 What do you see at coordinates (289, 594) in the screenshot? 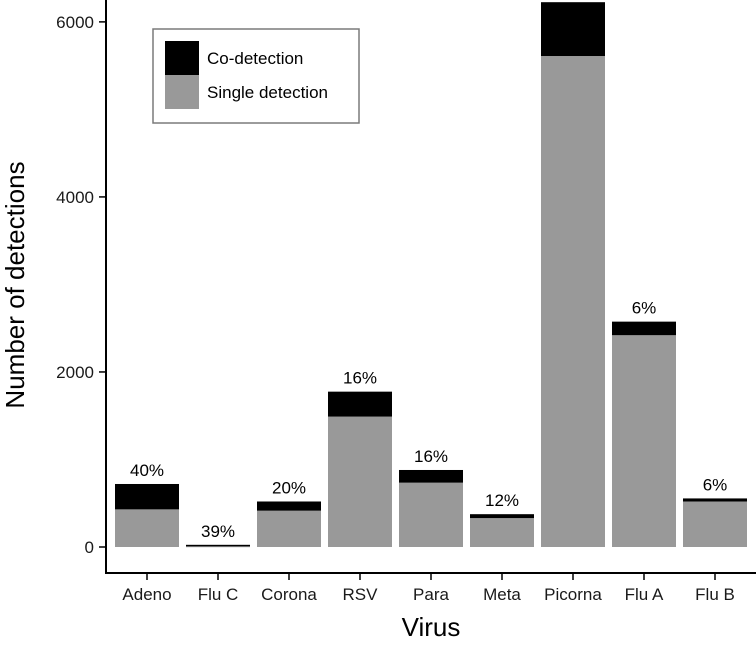
I see `x-tick-label: Corona` at bounding box center [289, 594].